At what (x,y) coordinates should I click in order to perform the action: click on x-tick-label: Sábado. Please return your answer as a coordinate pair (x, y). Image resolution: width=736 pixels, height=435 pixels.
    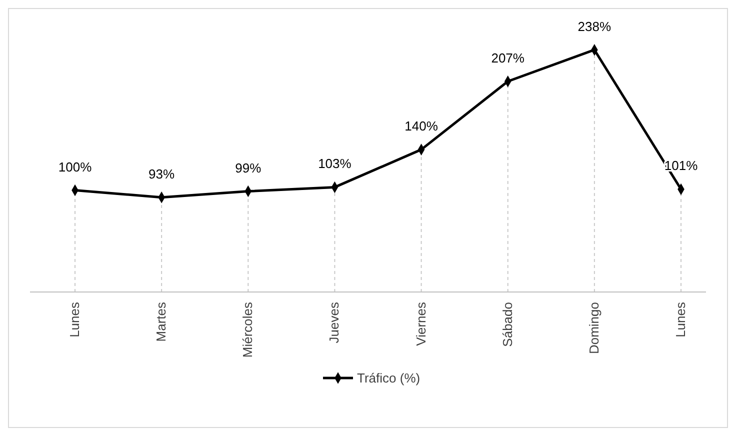
    Looking at the image, I should click on (507, 324).